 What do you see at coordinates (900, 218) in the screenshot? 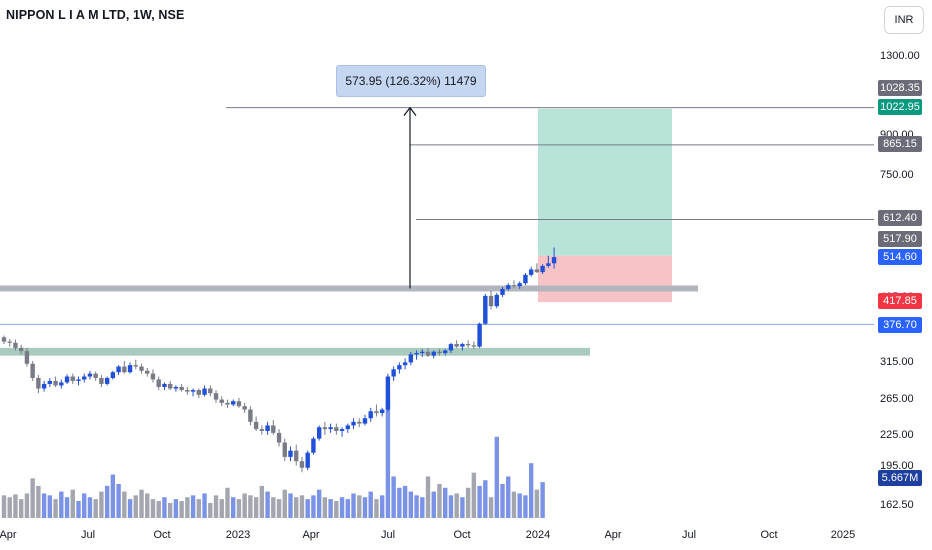
I see `price-tag: 612.40` at bounding box center [900, 218].